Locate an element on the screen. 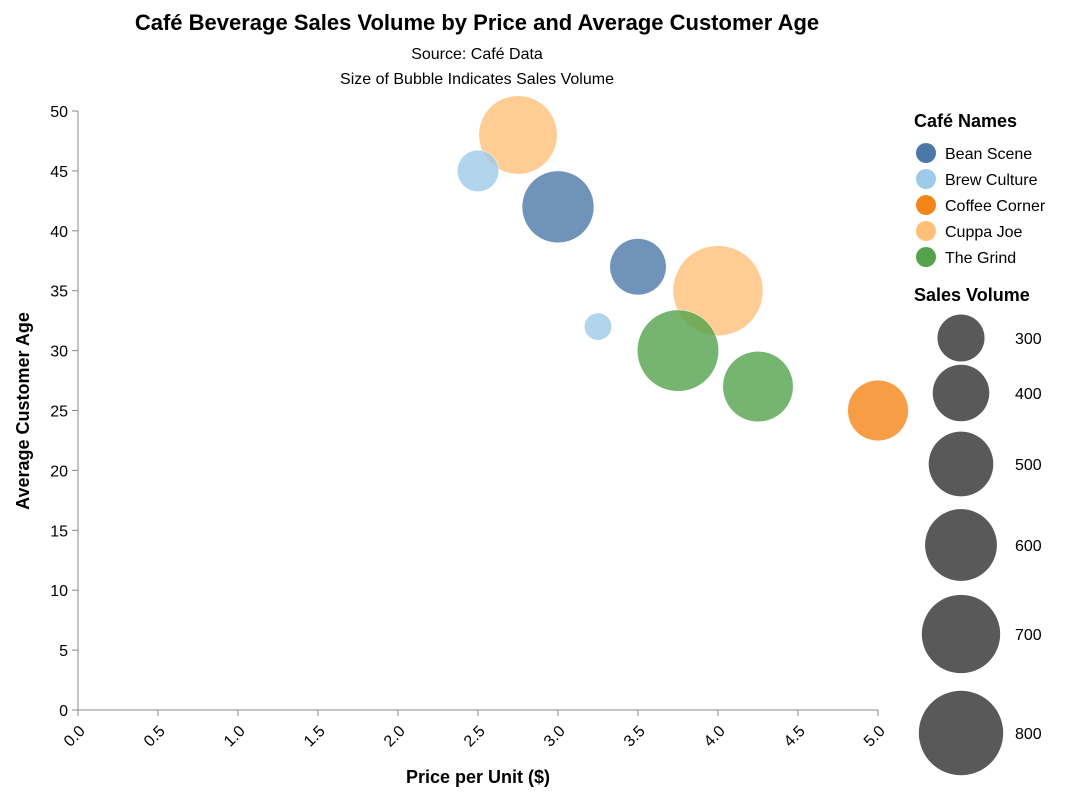 This screenshot has height=798, width=1082. size-legend-label: 700 is located at coordinates (1028, 635).